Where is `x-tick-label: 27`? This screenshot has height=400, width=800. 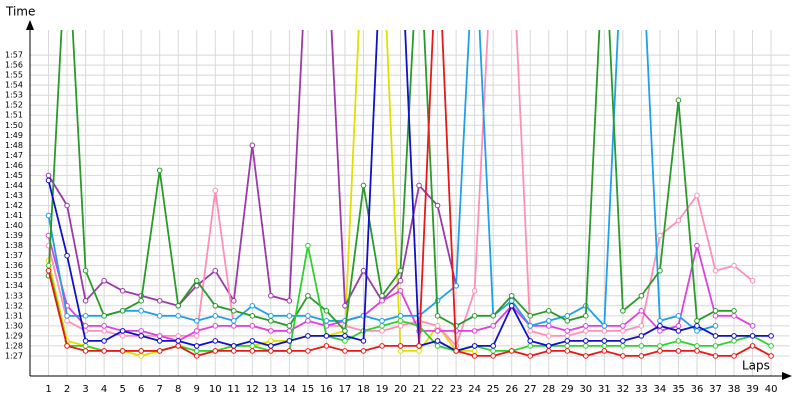
x-tick-label: 27 is located at coordinates (530, 389).